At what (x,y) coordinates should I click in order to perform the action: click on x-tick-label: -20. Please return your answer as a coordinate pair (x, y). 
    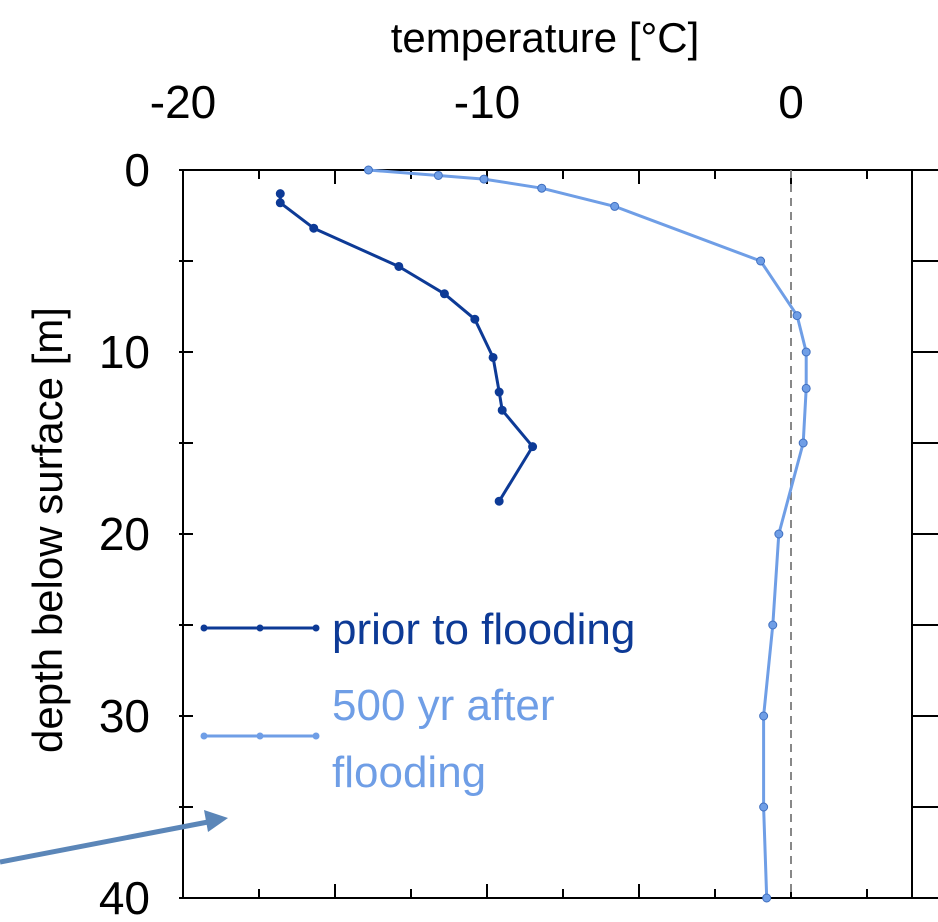
    Looking at the image, I should click on (183, 102).